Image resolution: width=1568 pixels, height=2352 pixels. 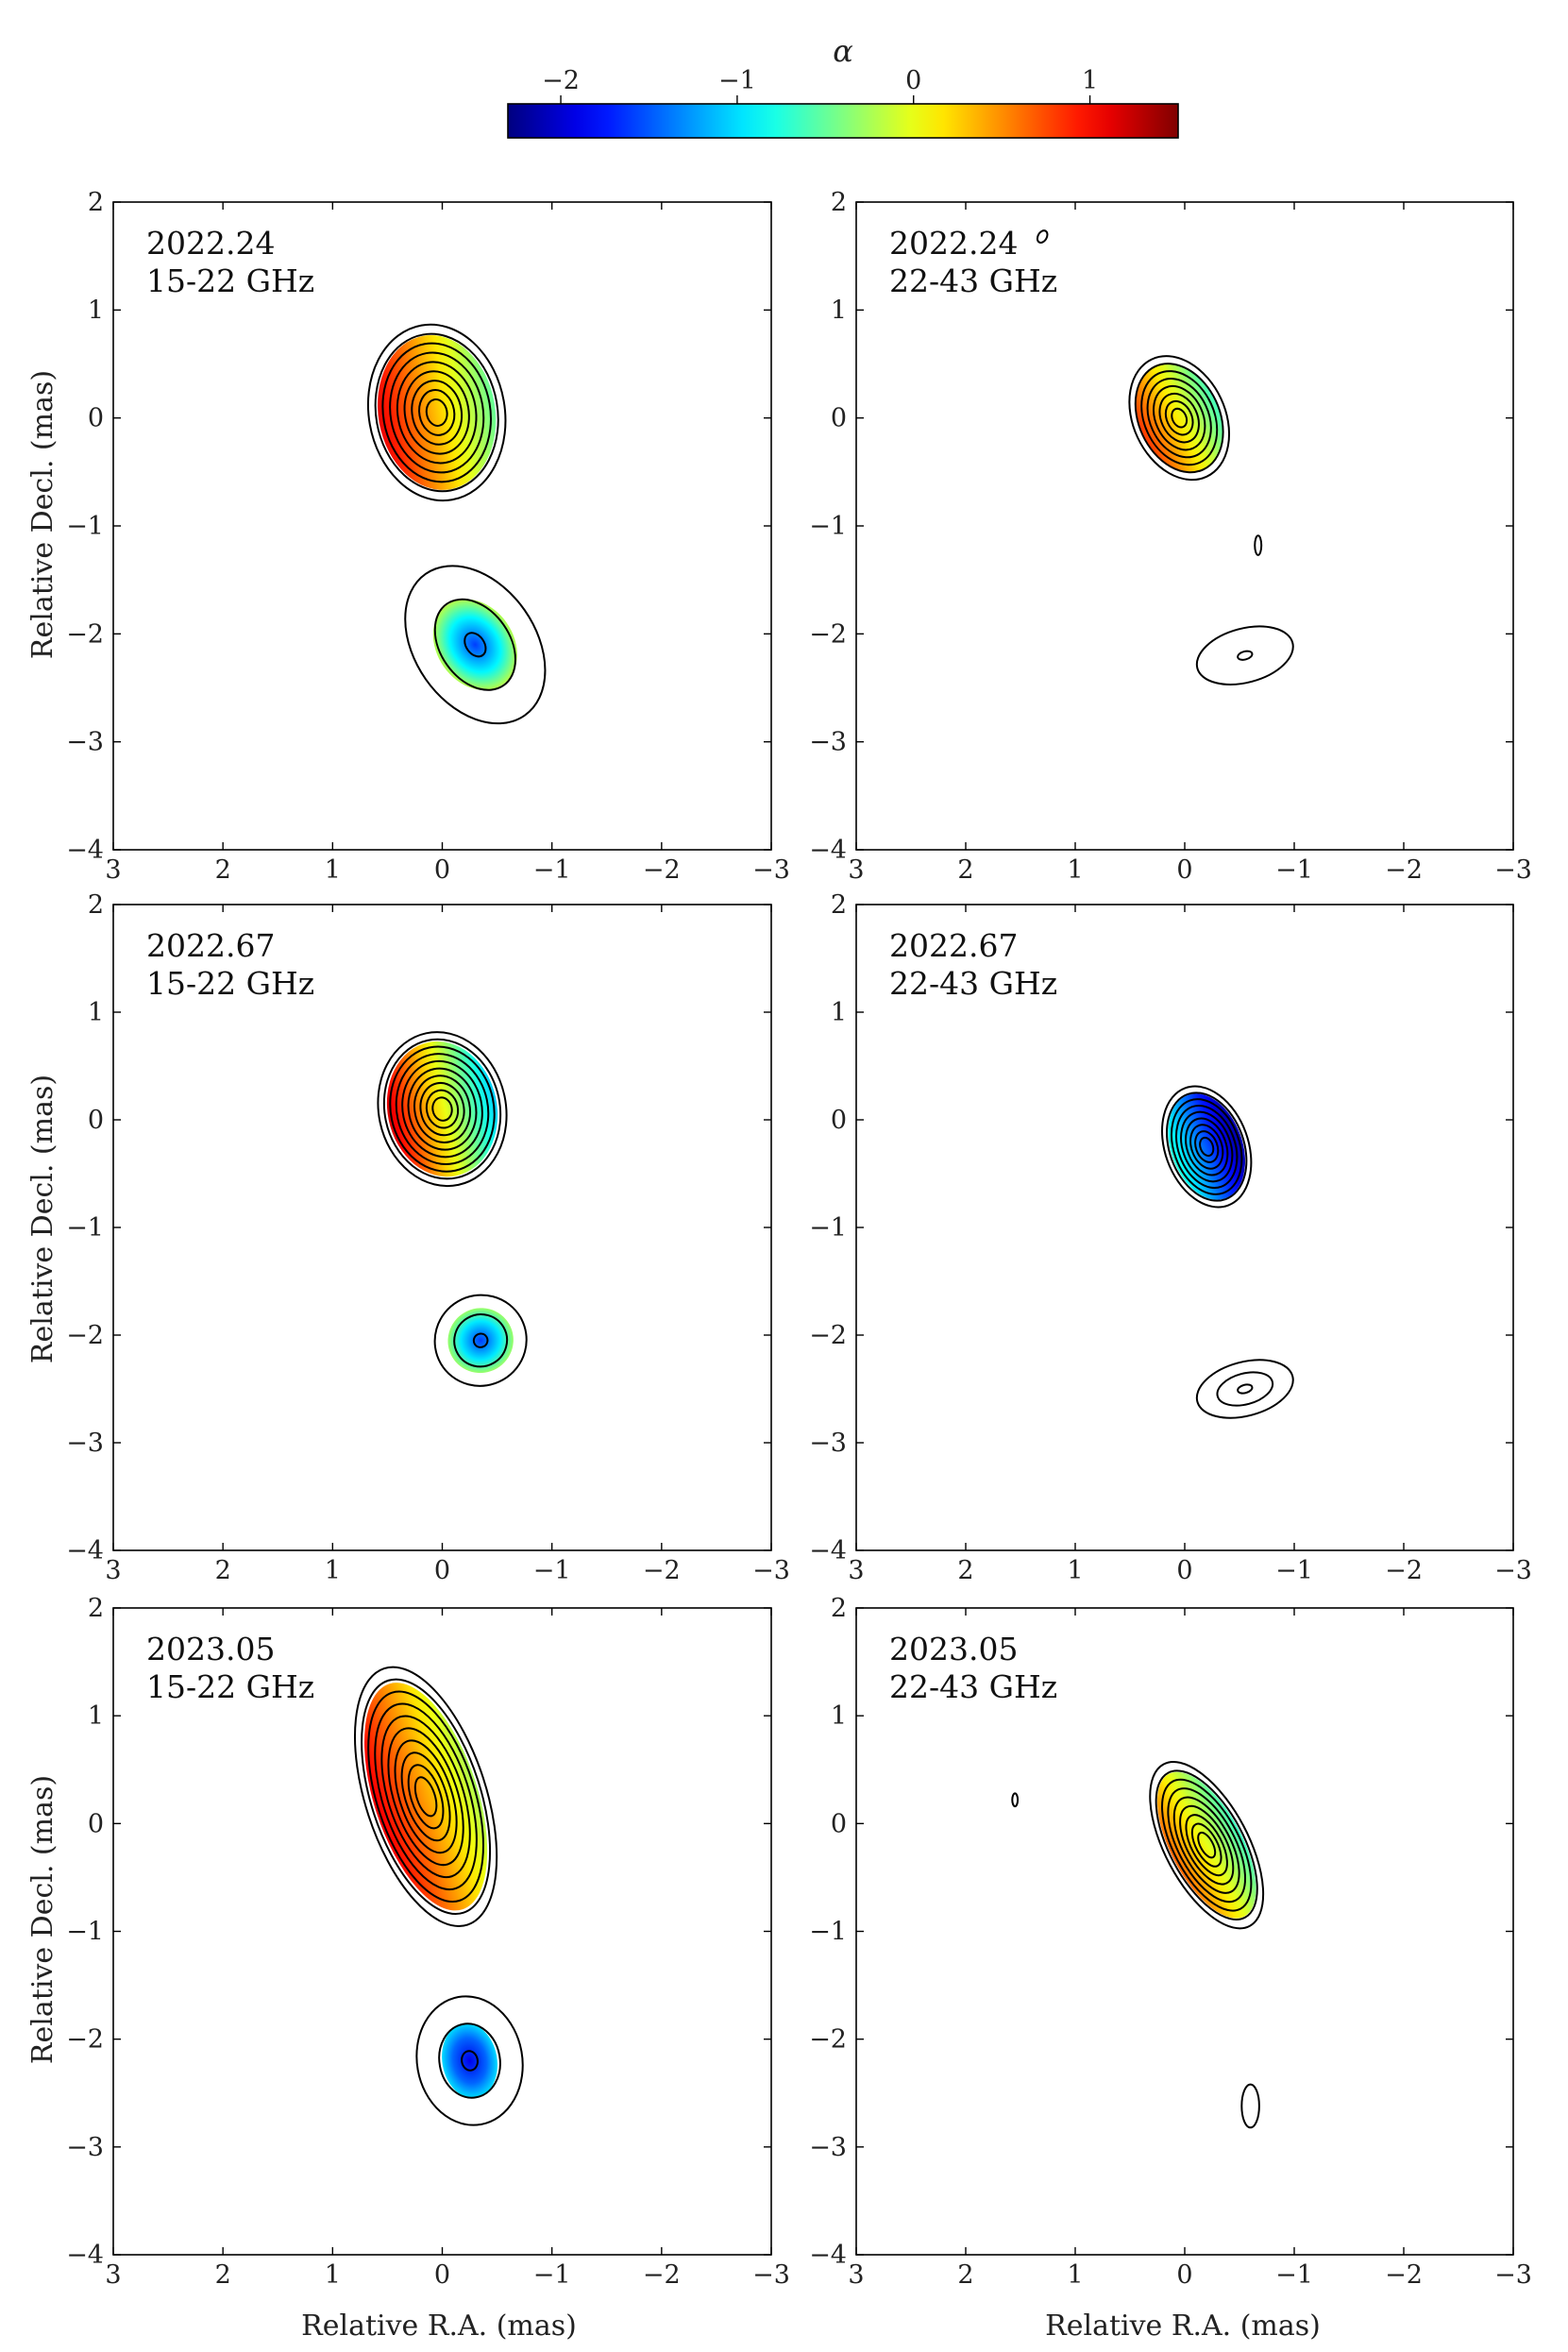 I want to click on x-tick-label: 1, so click(x=1075, y=870).